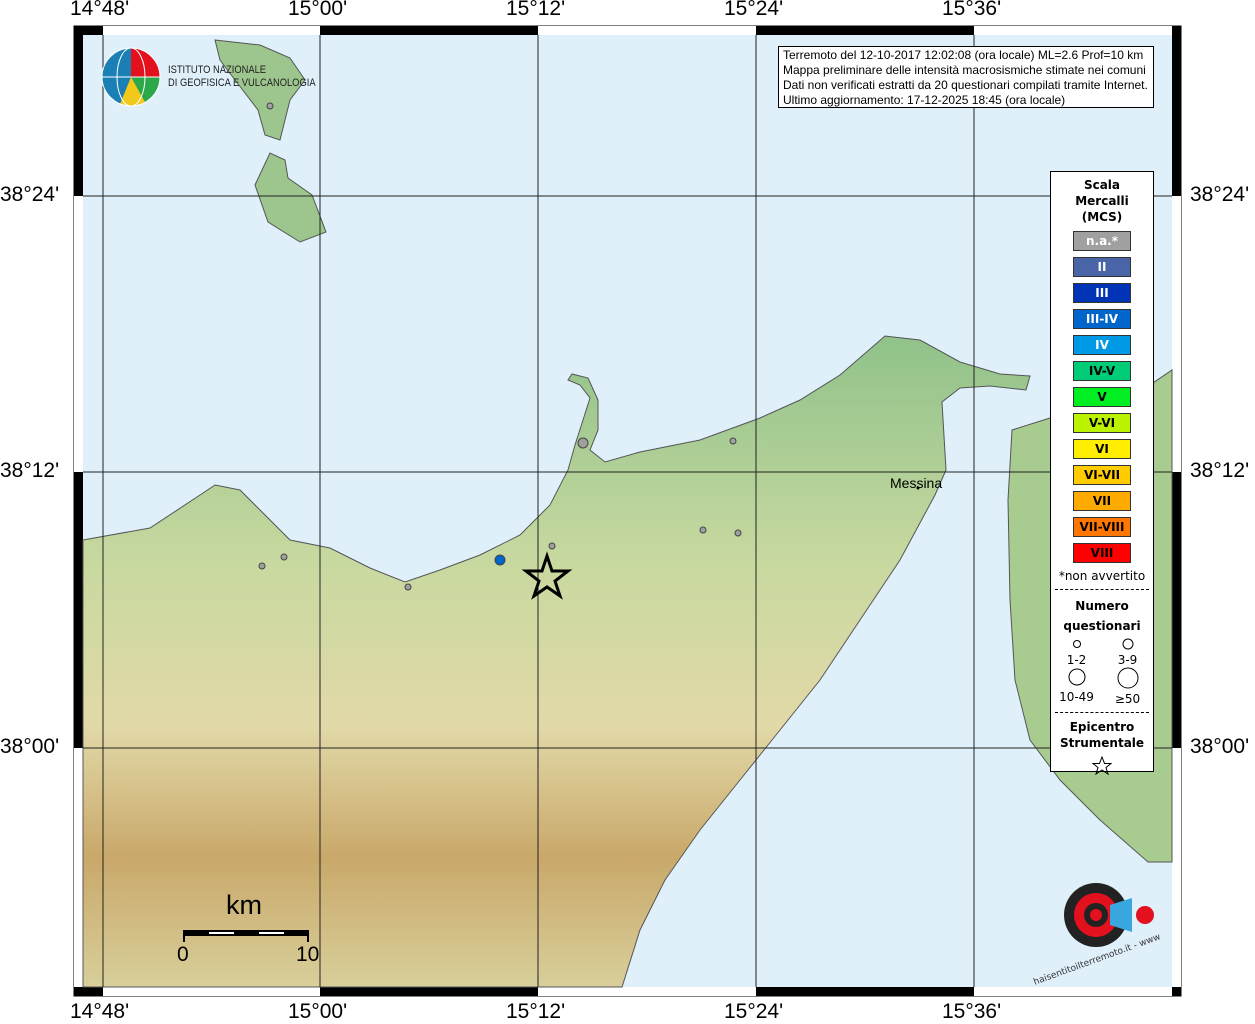  What do you see at coordinates (1076, 697) in the screenshot?
I see `count-label: 10-49` at bounding box center [1076, 697].